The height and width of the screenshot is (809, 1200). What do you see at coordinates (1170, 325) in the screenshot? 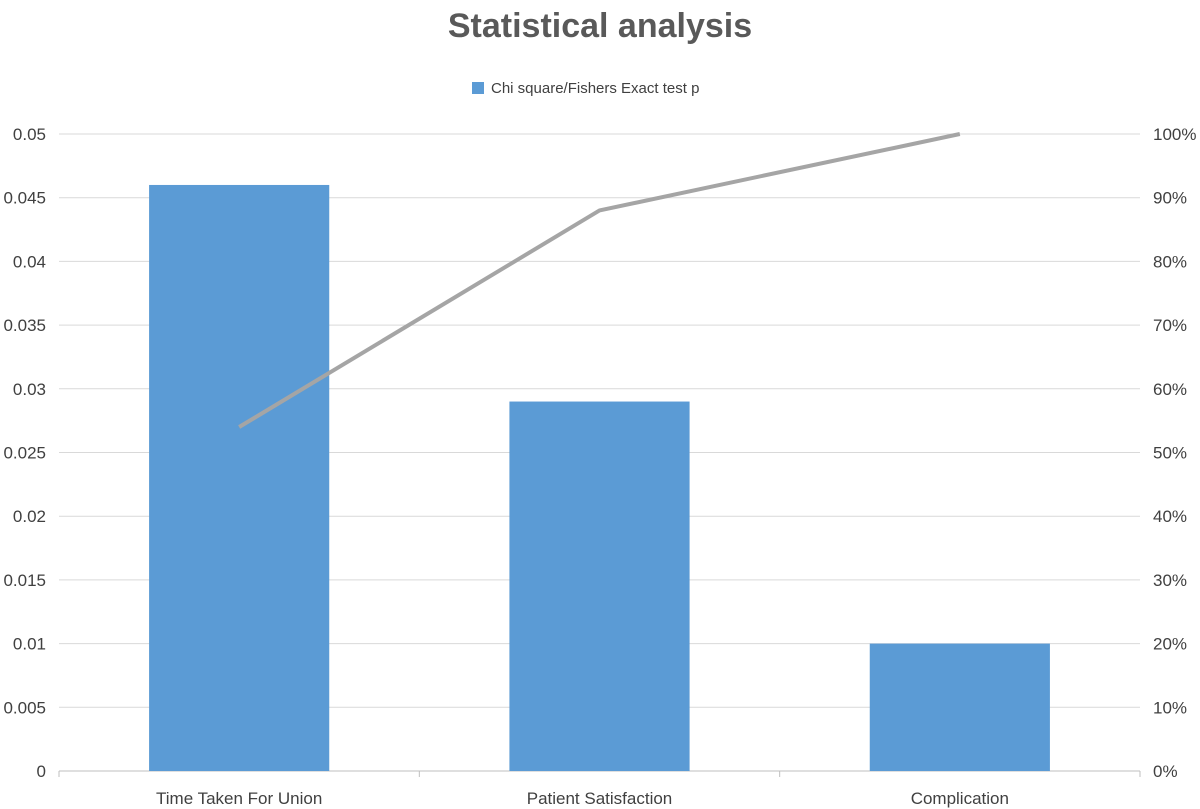
I see `y2-tick-label: 70%` at bounding box center [1170, 325].